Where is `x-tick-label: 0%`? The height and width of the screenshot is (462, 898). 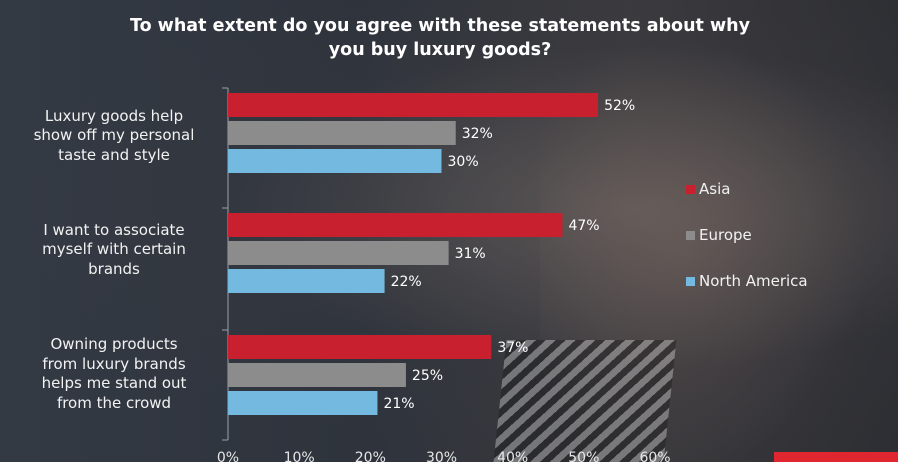
x-tick-label: 0% is located at coordinates (228, 456).